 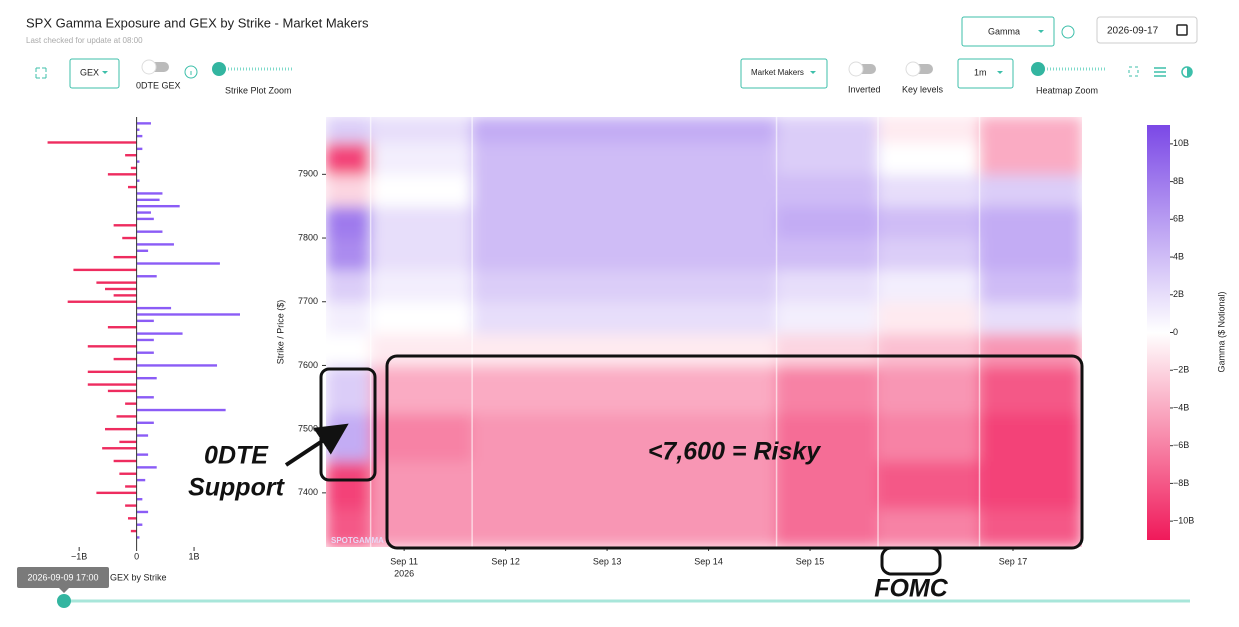 I want to click on annotation-box, so click(x=911, y=561).